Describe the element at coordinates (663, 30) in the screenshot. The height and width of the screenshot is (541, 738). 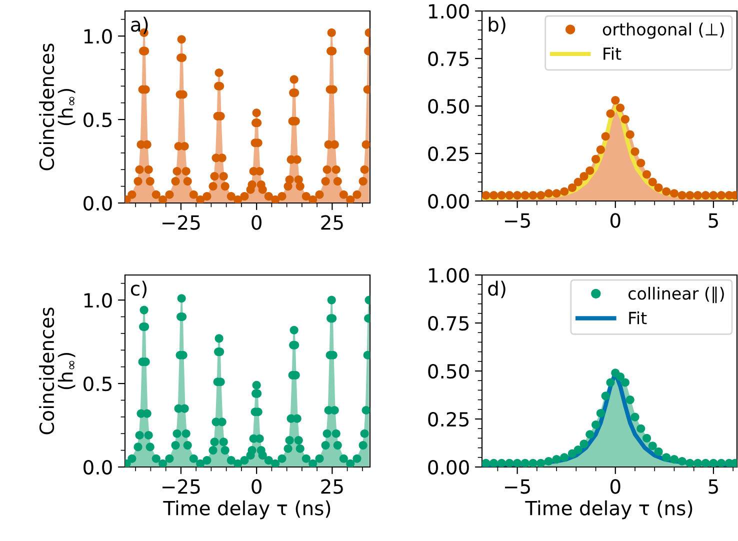
I see `legend-label: orthogonal (⊥)` at that location.